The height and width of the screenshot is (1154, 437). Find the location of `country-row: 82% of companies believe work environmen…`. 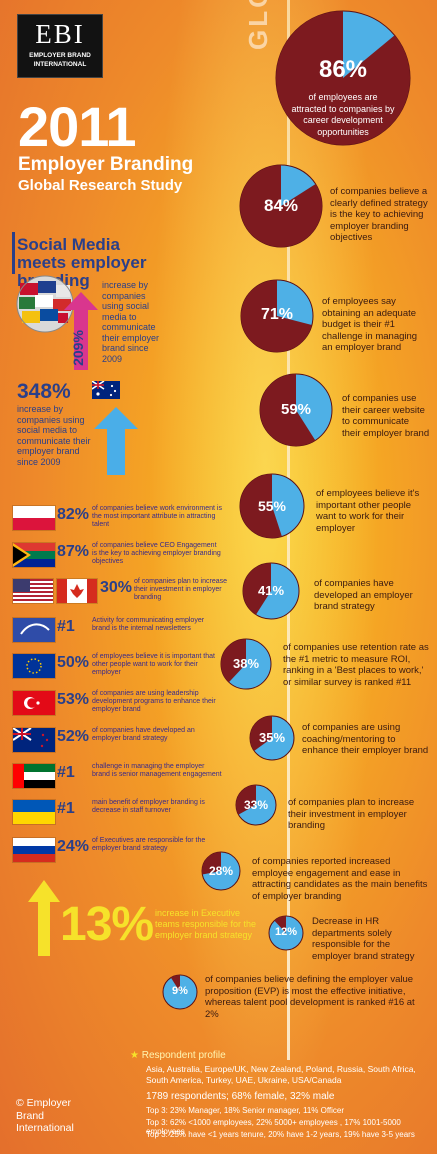

country-row: 82% of companies believe work environmen… is located at coordinates (132, 518).